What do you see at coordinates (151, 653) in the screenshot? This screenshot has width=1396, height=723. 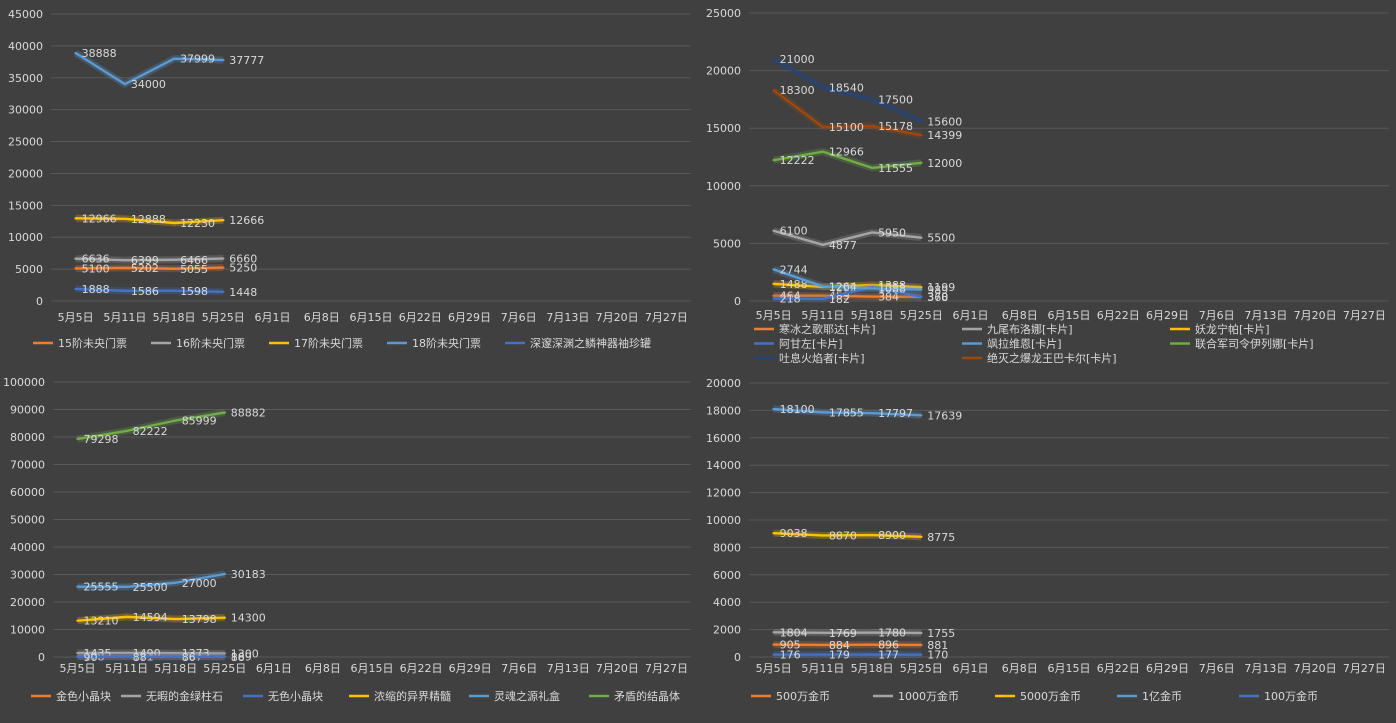 I see `series-chrysoberyl-line` at bounding box center [151, 653].